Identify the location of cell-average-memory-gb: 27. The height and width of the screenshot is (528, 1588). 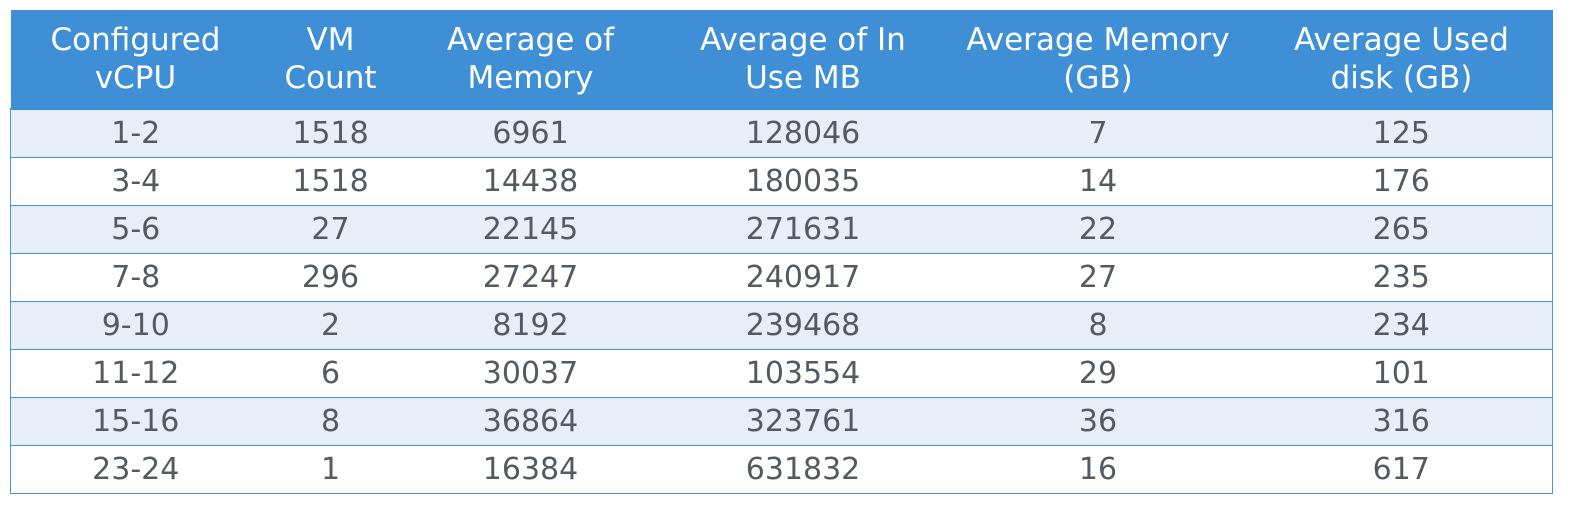
(1098, 277).